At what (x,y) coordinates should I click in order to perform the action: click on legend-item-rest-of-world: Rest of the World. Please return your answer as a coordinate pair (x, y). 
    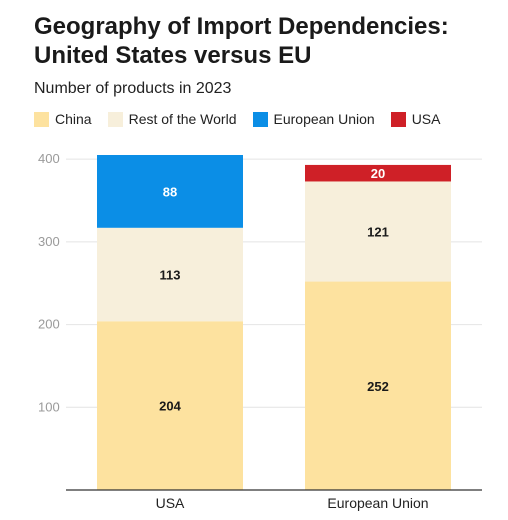
    Looking at the image, I should click on (172, 119).